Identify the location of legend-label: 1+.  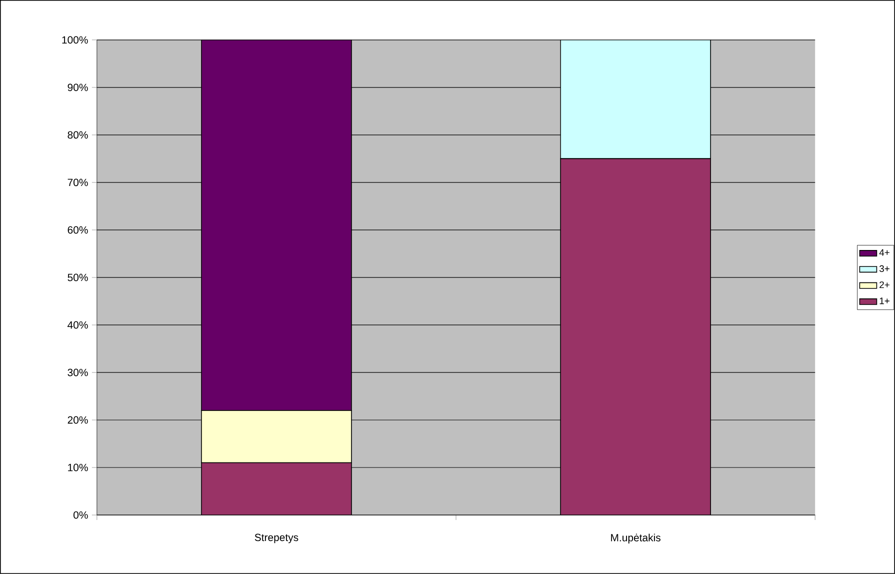
(885, 301).